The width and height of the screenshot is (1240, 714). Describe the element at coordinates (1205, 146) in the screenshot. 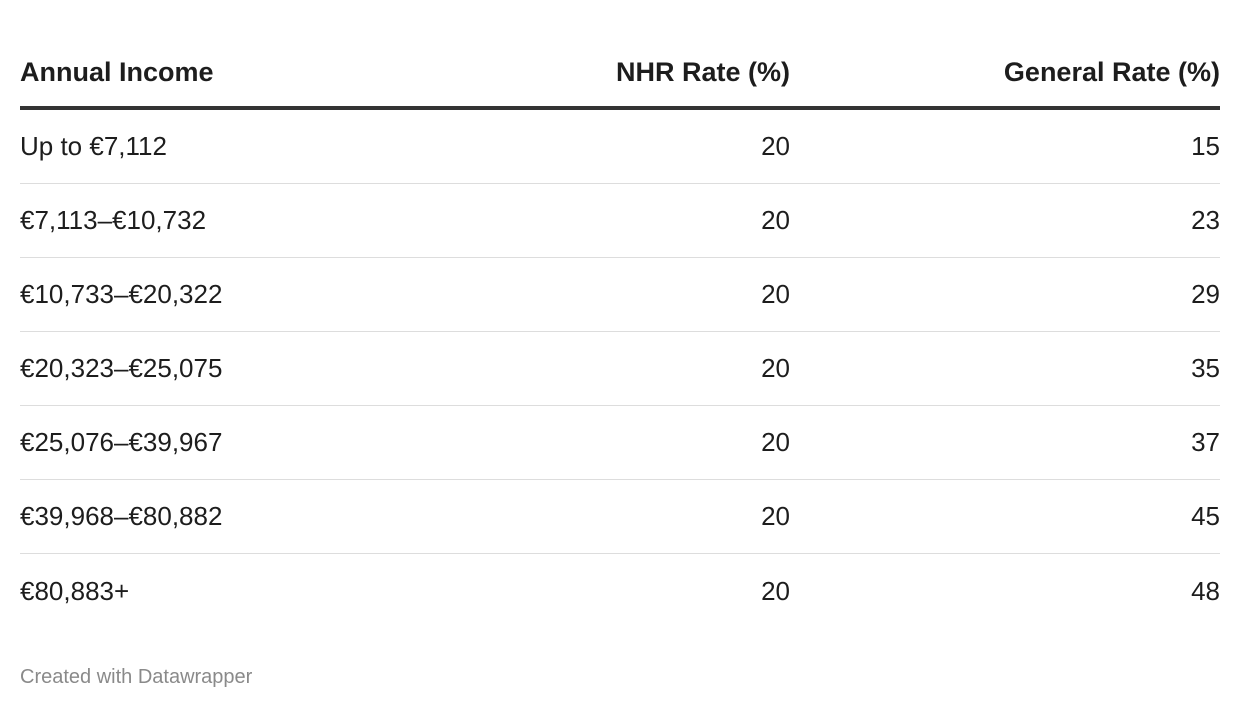

I see `cell-general-rate: 15` at that location.